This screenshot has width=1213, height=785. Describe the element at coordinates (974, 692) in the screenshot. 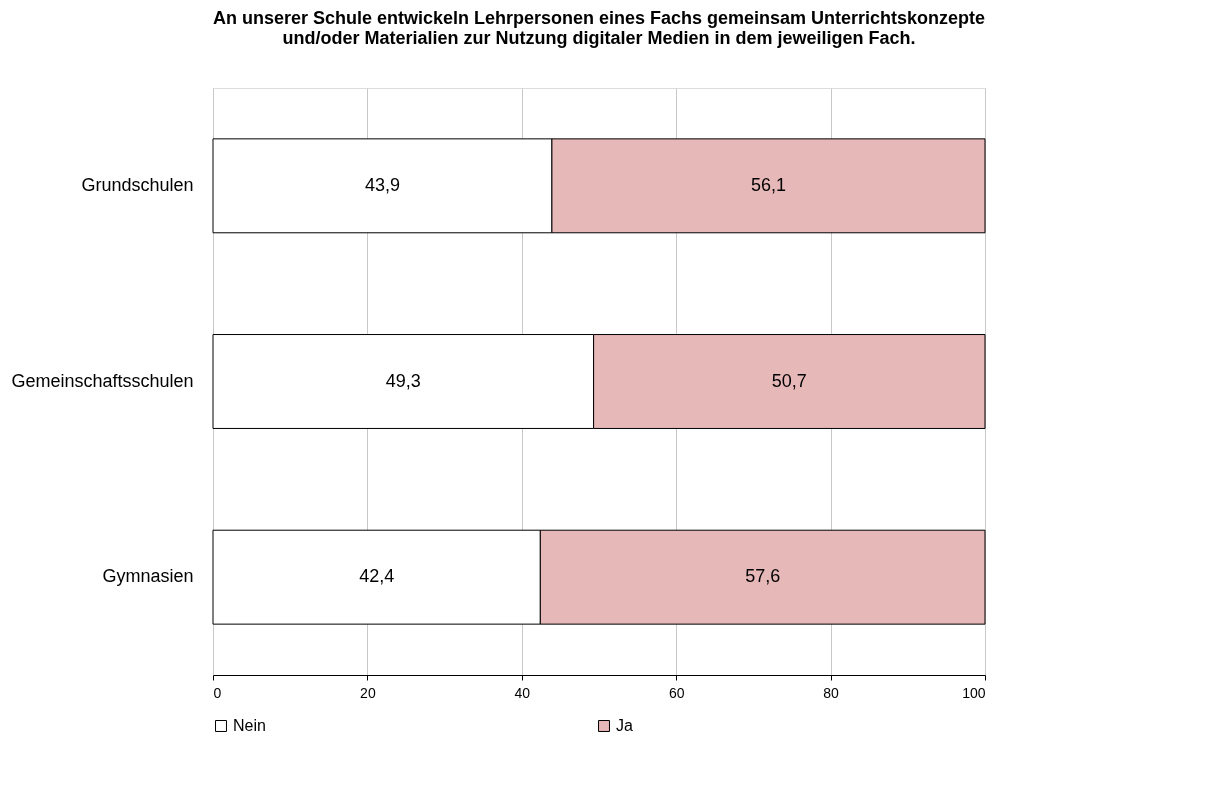

I see `x-tick-label: 100` at that location.